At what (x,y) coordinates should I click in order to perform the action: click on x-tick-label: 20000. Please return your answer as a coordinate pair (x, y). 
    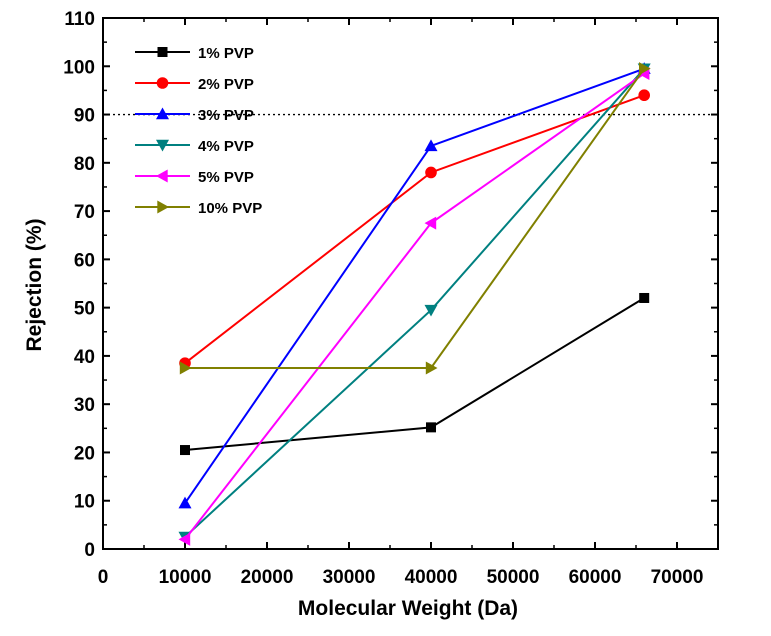
    Looking at the image, I should click on (267, 577).